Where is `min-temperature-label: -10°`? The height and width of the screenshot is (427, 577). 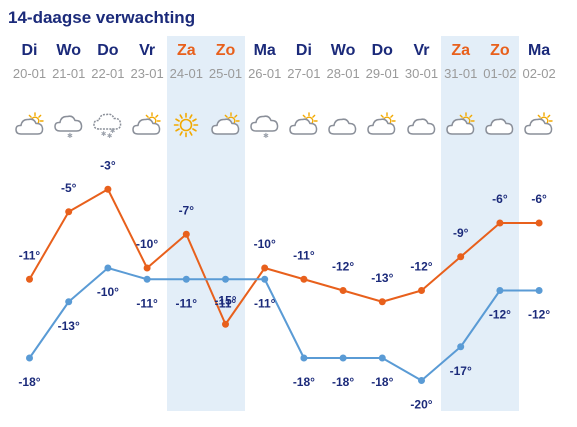
min-temperature-label: -10° is located at coordinates (108, 292).